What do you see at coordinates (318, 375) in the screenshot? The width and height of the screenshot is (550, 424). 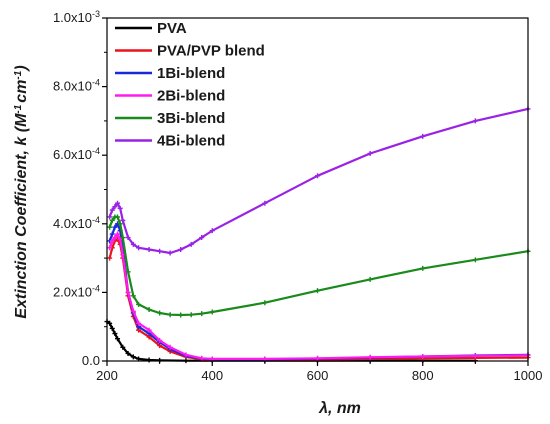 I see `x-tick-label: 600` at bounding box center [318, 375].